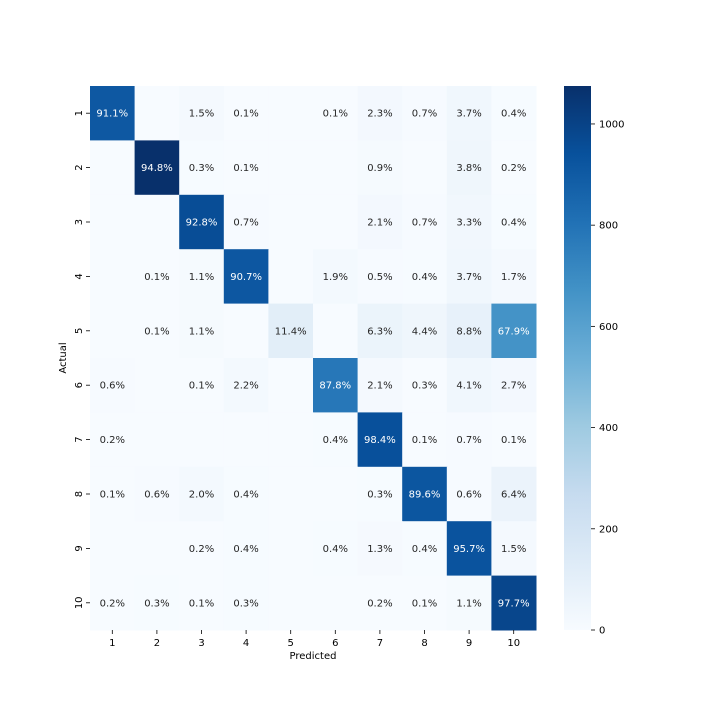  Describe the element at coordinates (79, 167) in the screenshot. I see `y-tick-label: 2` at that location.